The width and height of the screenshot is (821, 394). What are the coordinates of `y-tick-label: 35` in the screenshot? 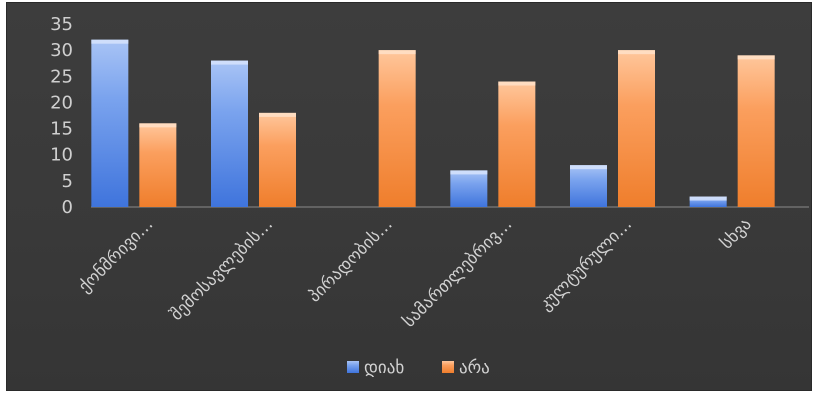 It's located at (61, 24).